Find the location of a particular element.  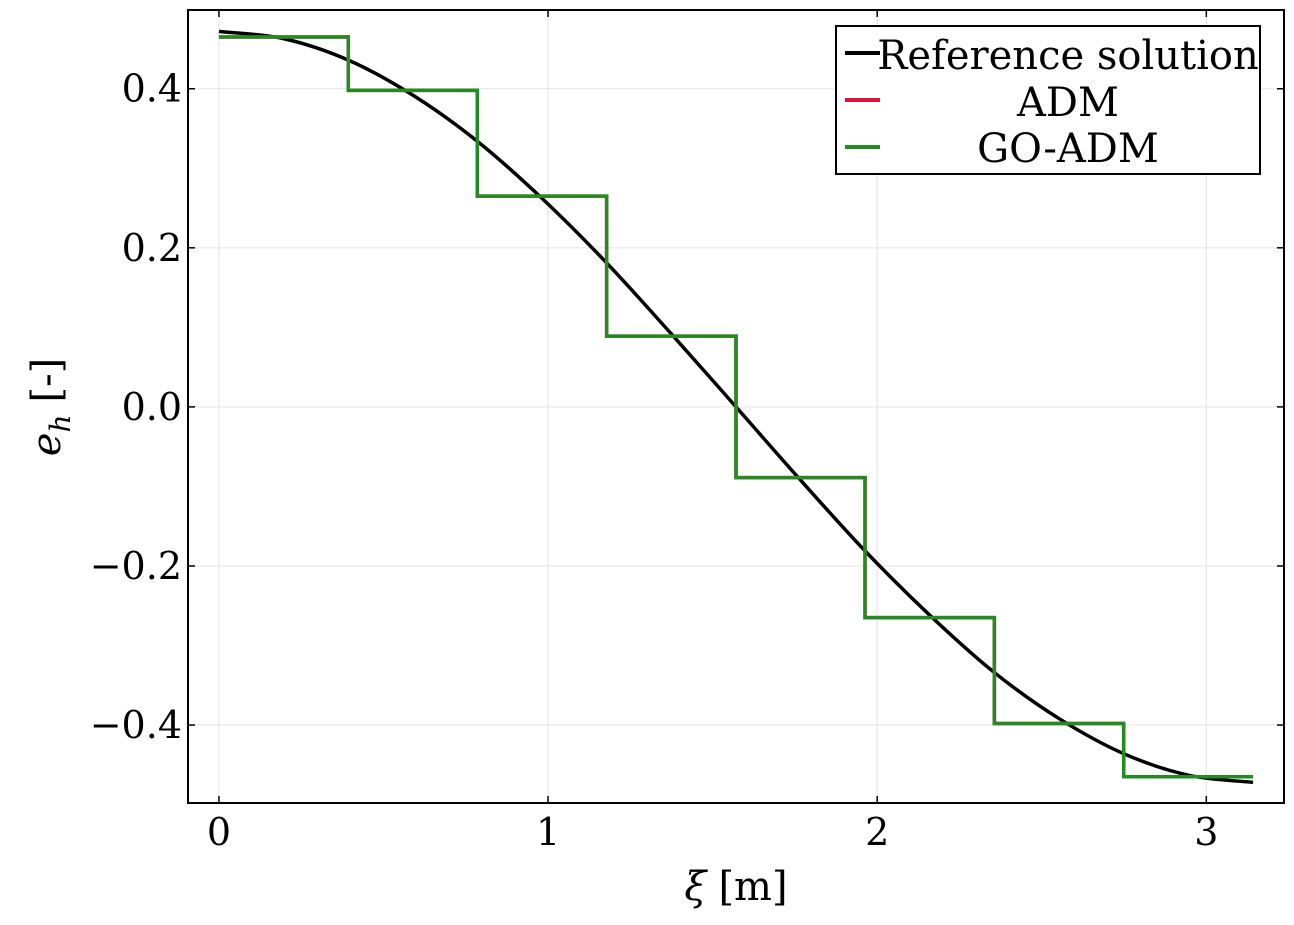

x-axis-label: ξ [m] is located at coordinates (735, 887).